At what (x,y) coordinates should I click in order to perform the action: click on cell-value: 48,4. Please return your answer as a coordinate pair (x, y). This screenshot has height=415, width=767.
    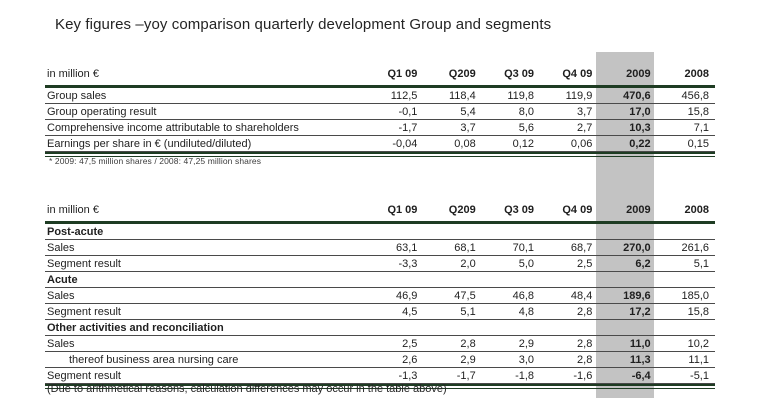
    Looking at the image, I should click on (569, 295).